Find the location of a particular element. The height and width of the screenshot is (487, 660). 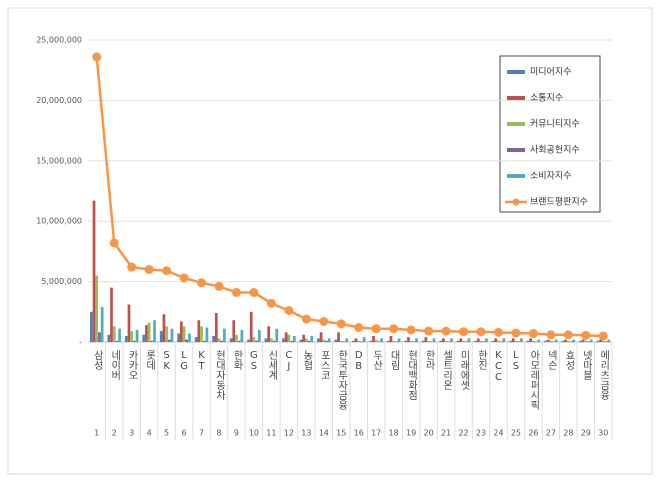

x-tick-label: 대림 is located at coordinates (394, 360).